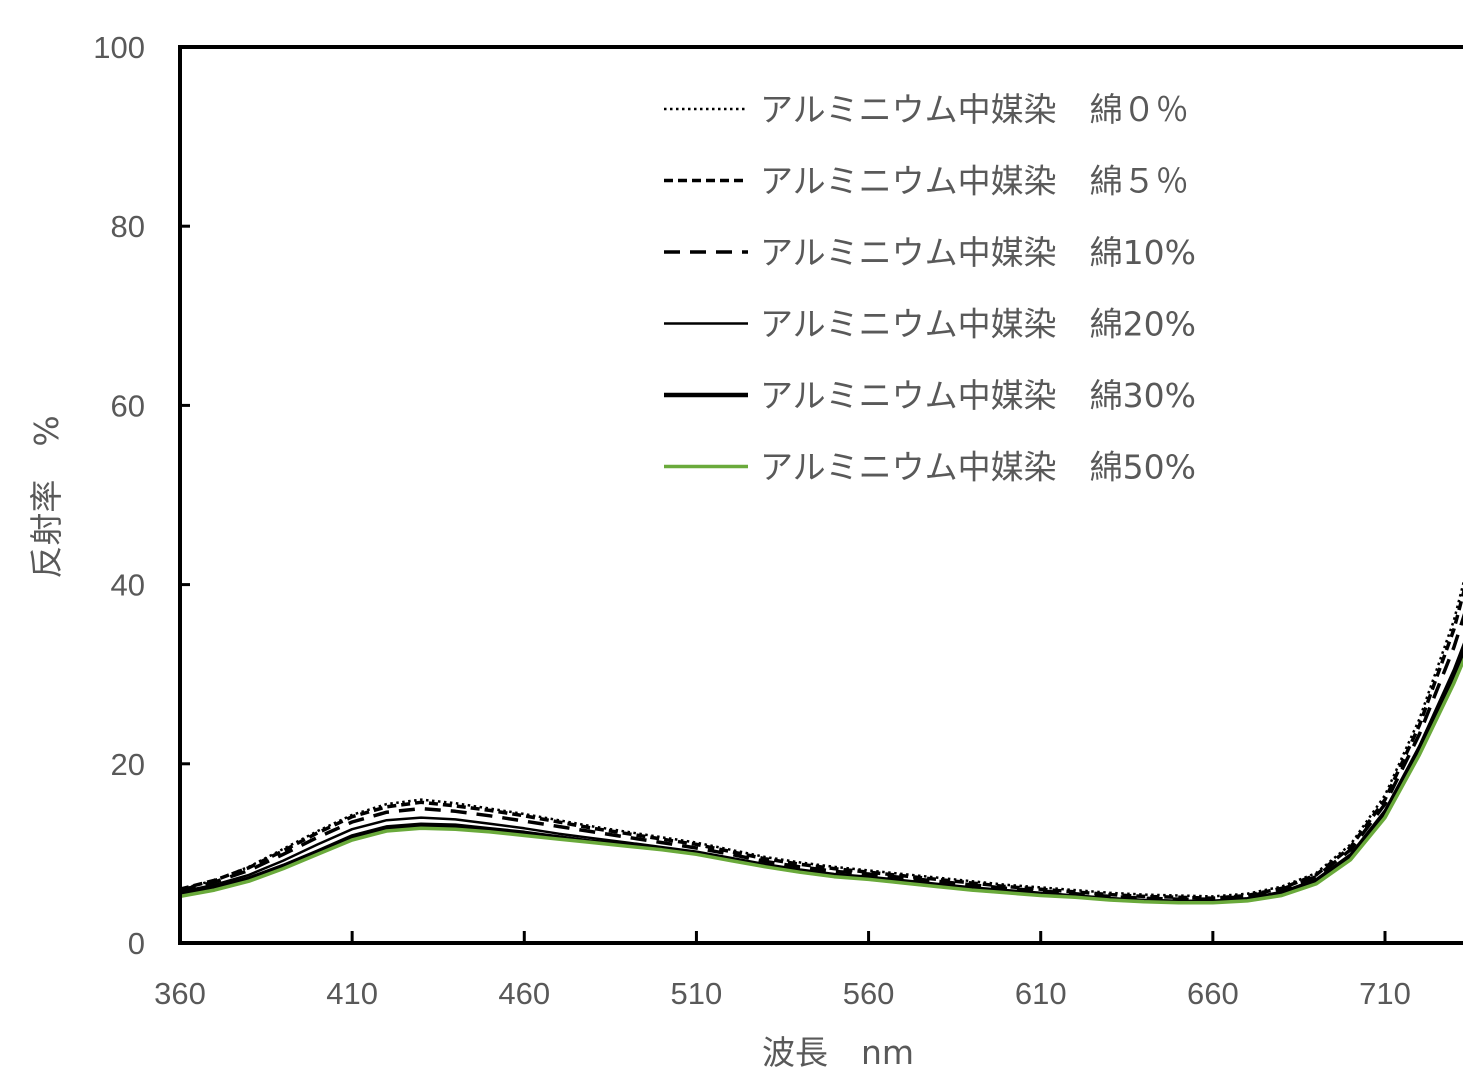 This screenshot has width=1463, height=1070. What do you see at coordinates (1041, 993) in the screenshot?
I see `x-tick-label: 610` at bounding box center [1041, 993].